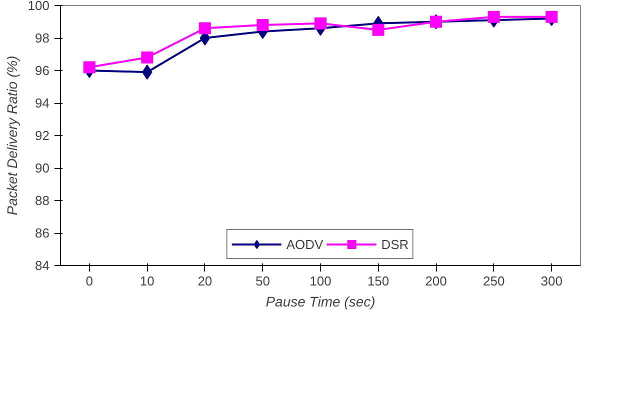 This screenshot has height=402, width=641. Describe the element at coordinates (42, 233) in the screenshot. I see `y-tick-label: 86` at that location.